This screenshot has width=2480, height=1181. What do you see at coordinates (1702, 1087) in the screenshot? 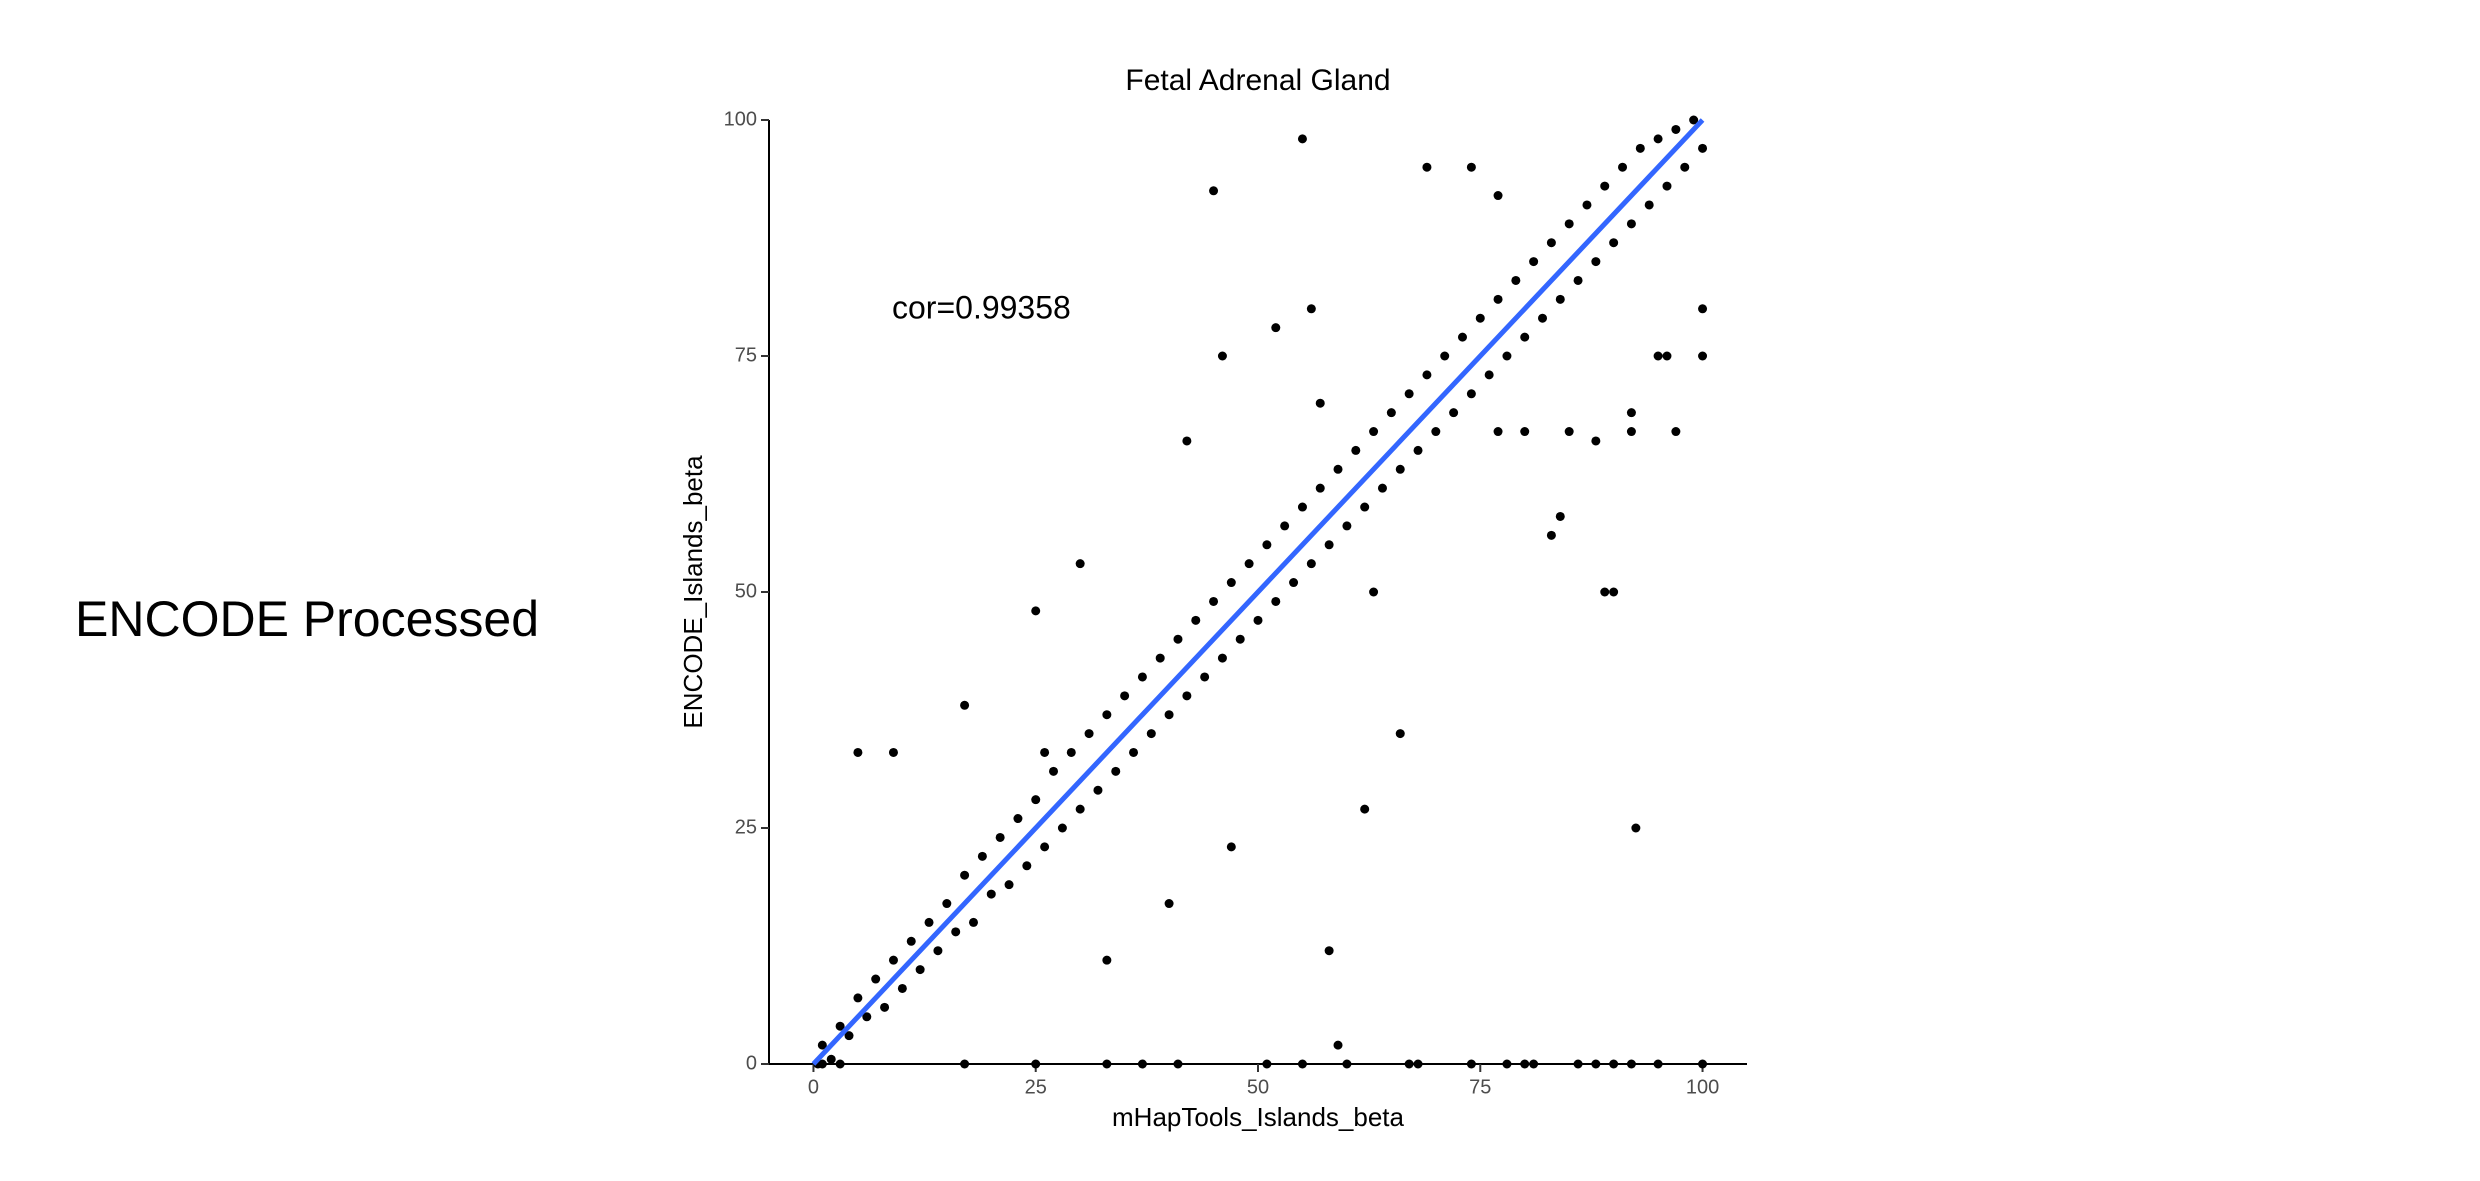
I see `x-tick-label: 100` at bounding box center [1702, 1087].